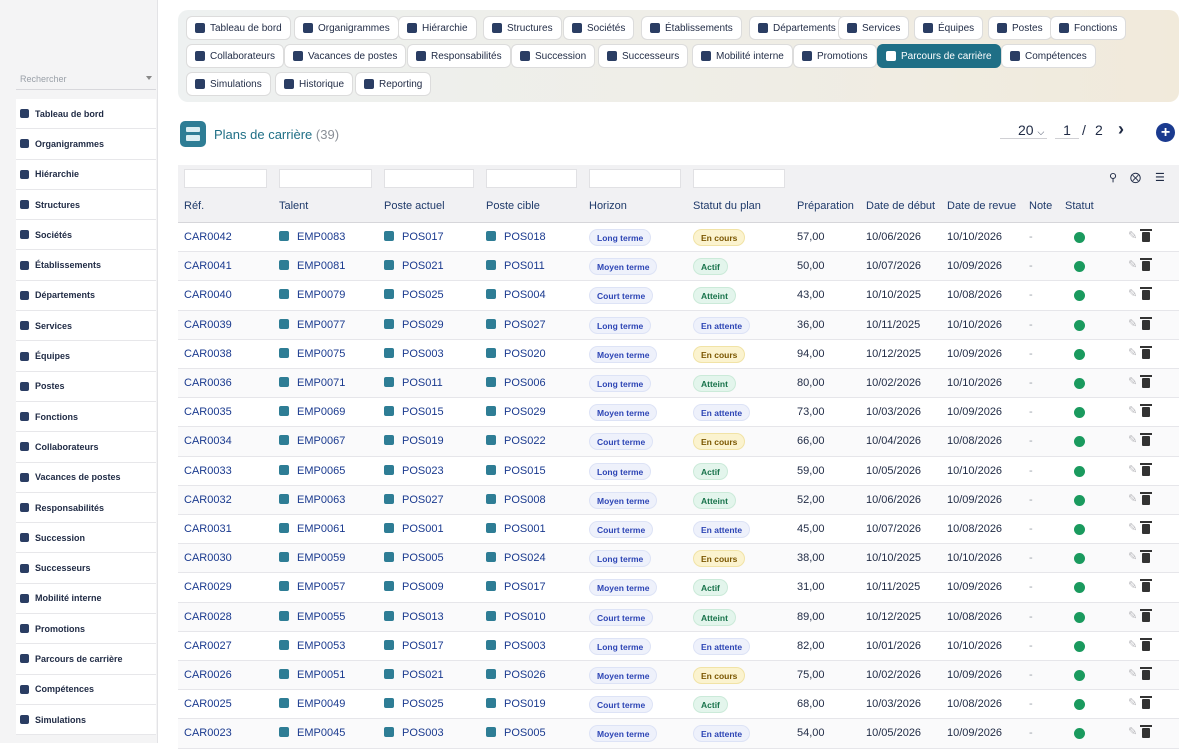 This screenshot has height=749, width=1200. What do you see at coordinates (294, 206) in the screenshot?
I see `col-talent: Talent` at bounding box center [294, 206].